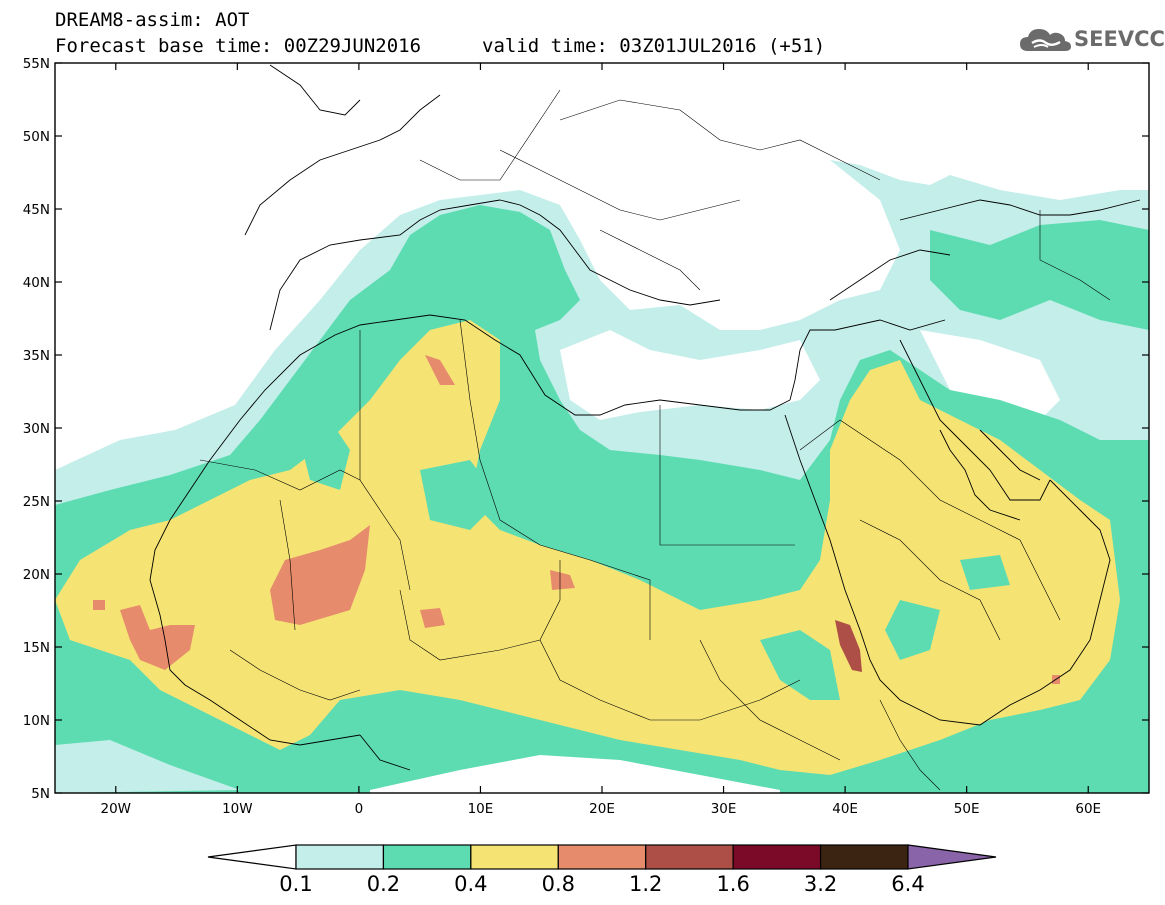  What do you see at coordinates (654, 46) in the screenshot?
I see `valid-time: valid time: 03Z01JUL2016 (+51)` at bounding box center [654, 46].